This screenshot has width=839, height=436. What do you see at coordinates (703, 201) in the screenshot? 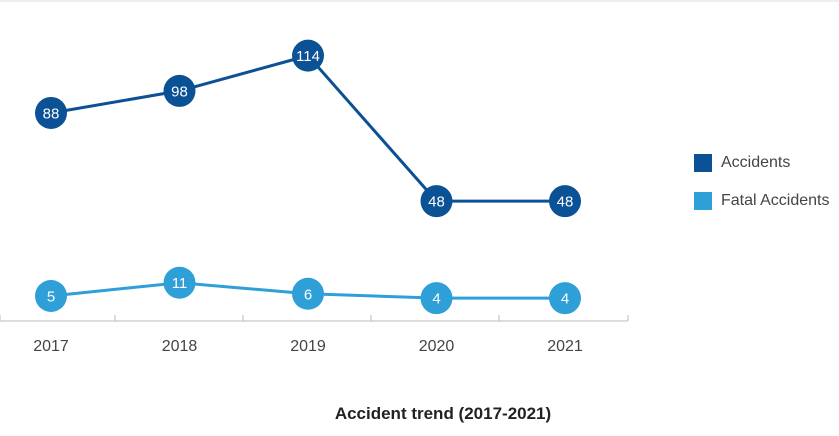
I see `legend-swatch-fatal-accidents` at bounding box center [703, 201].